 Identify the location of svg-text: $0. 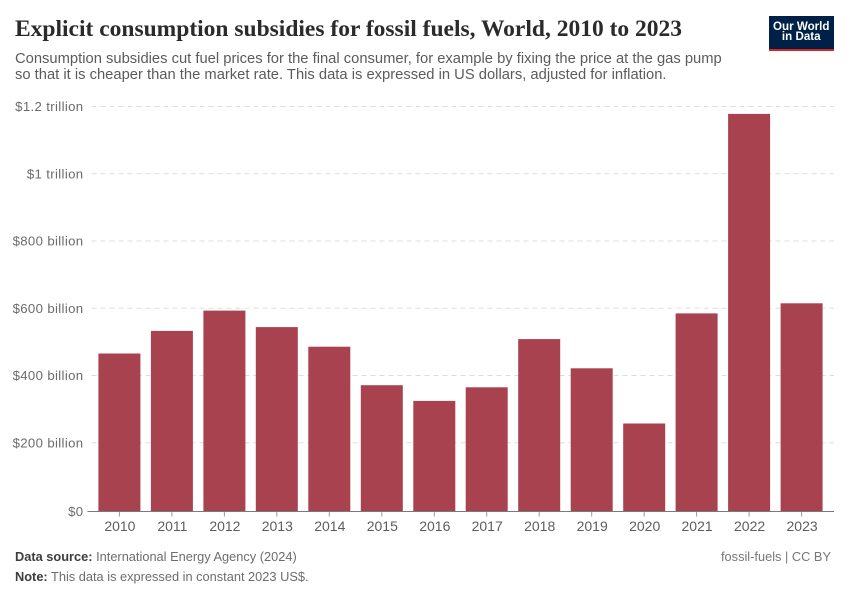
(75, 511).